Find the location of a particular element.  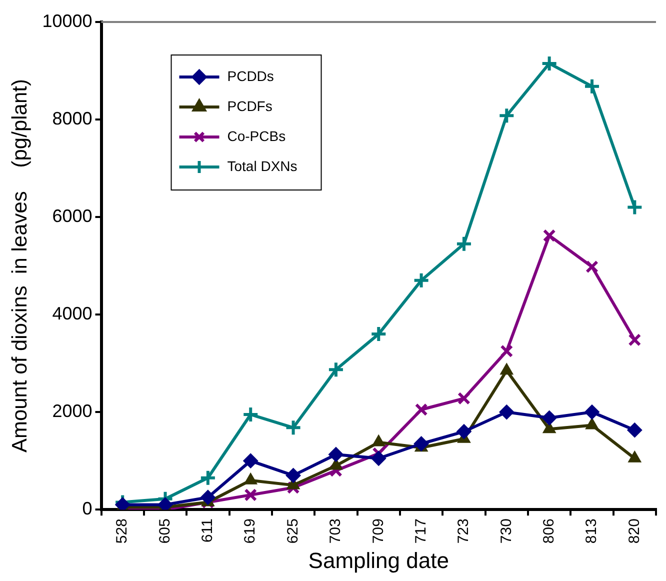

x-tick-label: 703 is located at coordinates (335, 531).